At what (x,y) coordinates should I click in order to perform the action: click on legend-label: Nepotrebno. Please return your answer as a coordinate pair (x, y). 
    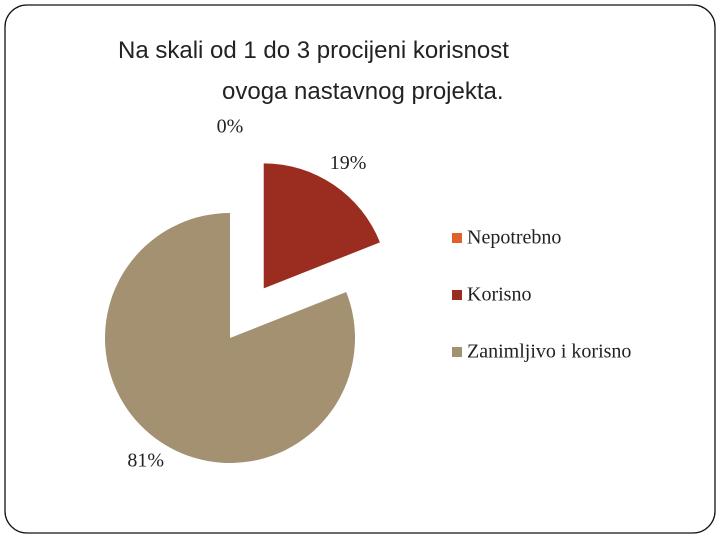
    Looking at the image, I should click on (514, 238).